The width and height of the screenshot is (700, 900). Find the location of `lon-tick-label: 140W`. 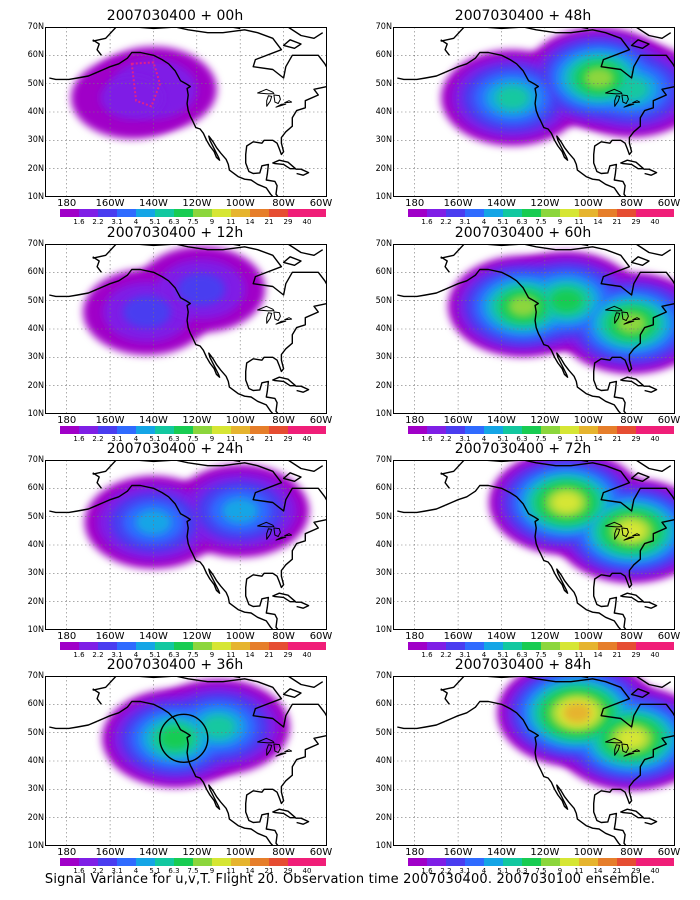

lon-tick-label: 140W is located at coordinates (501, 420).